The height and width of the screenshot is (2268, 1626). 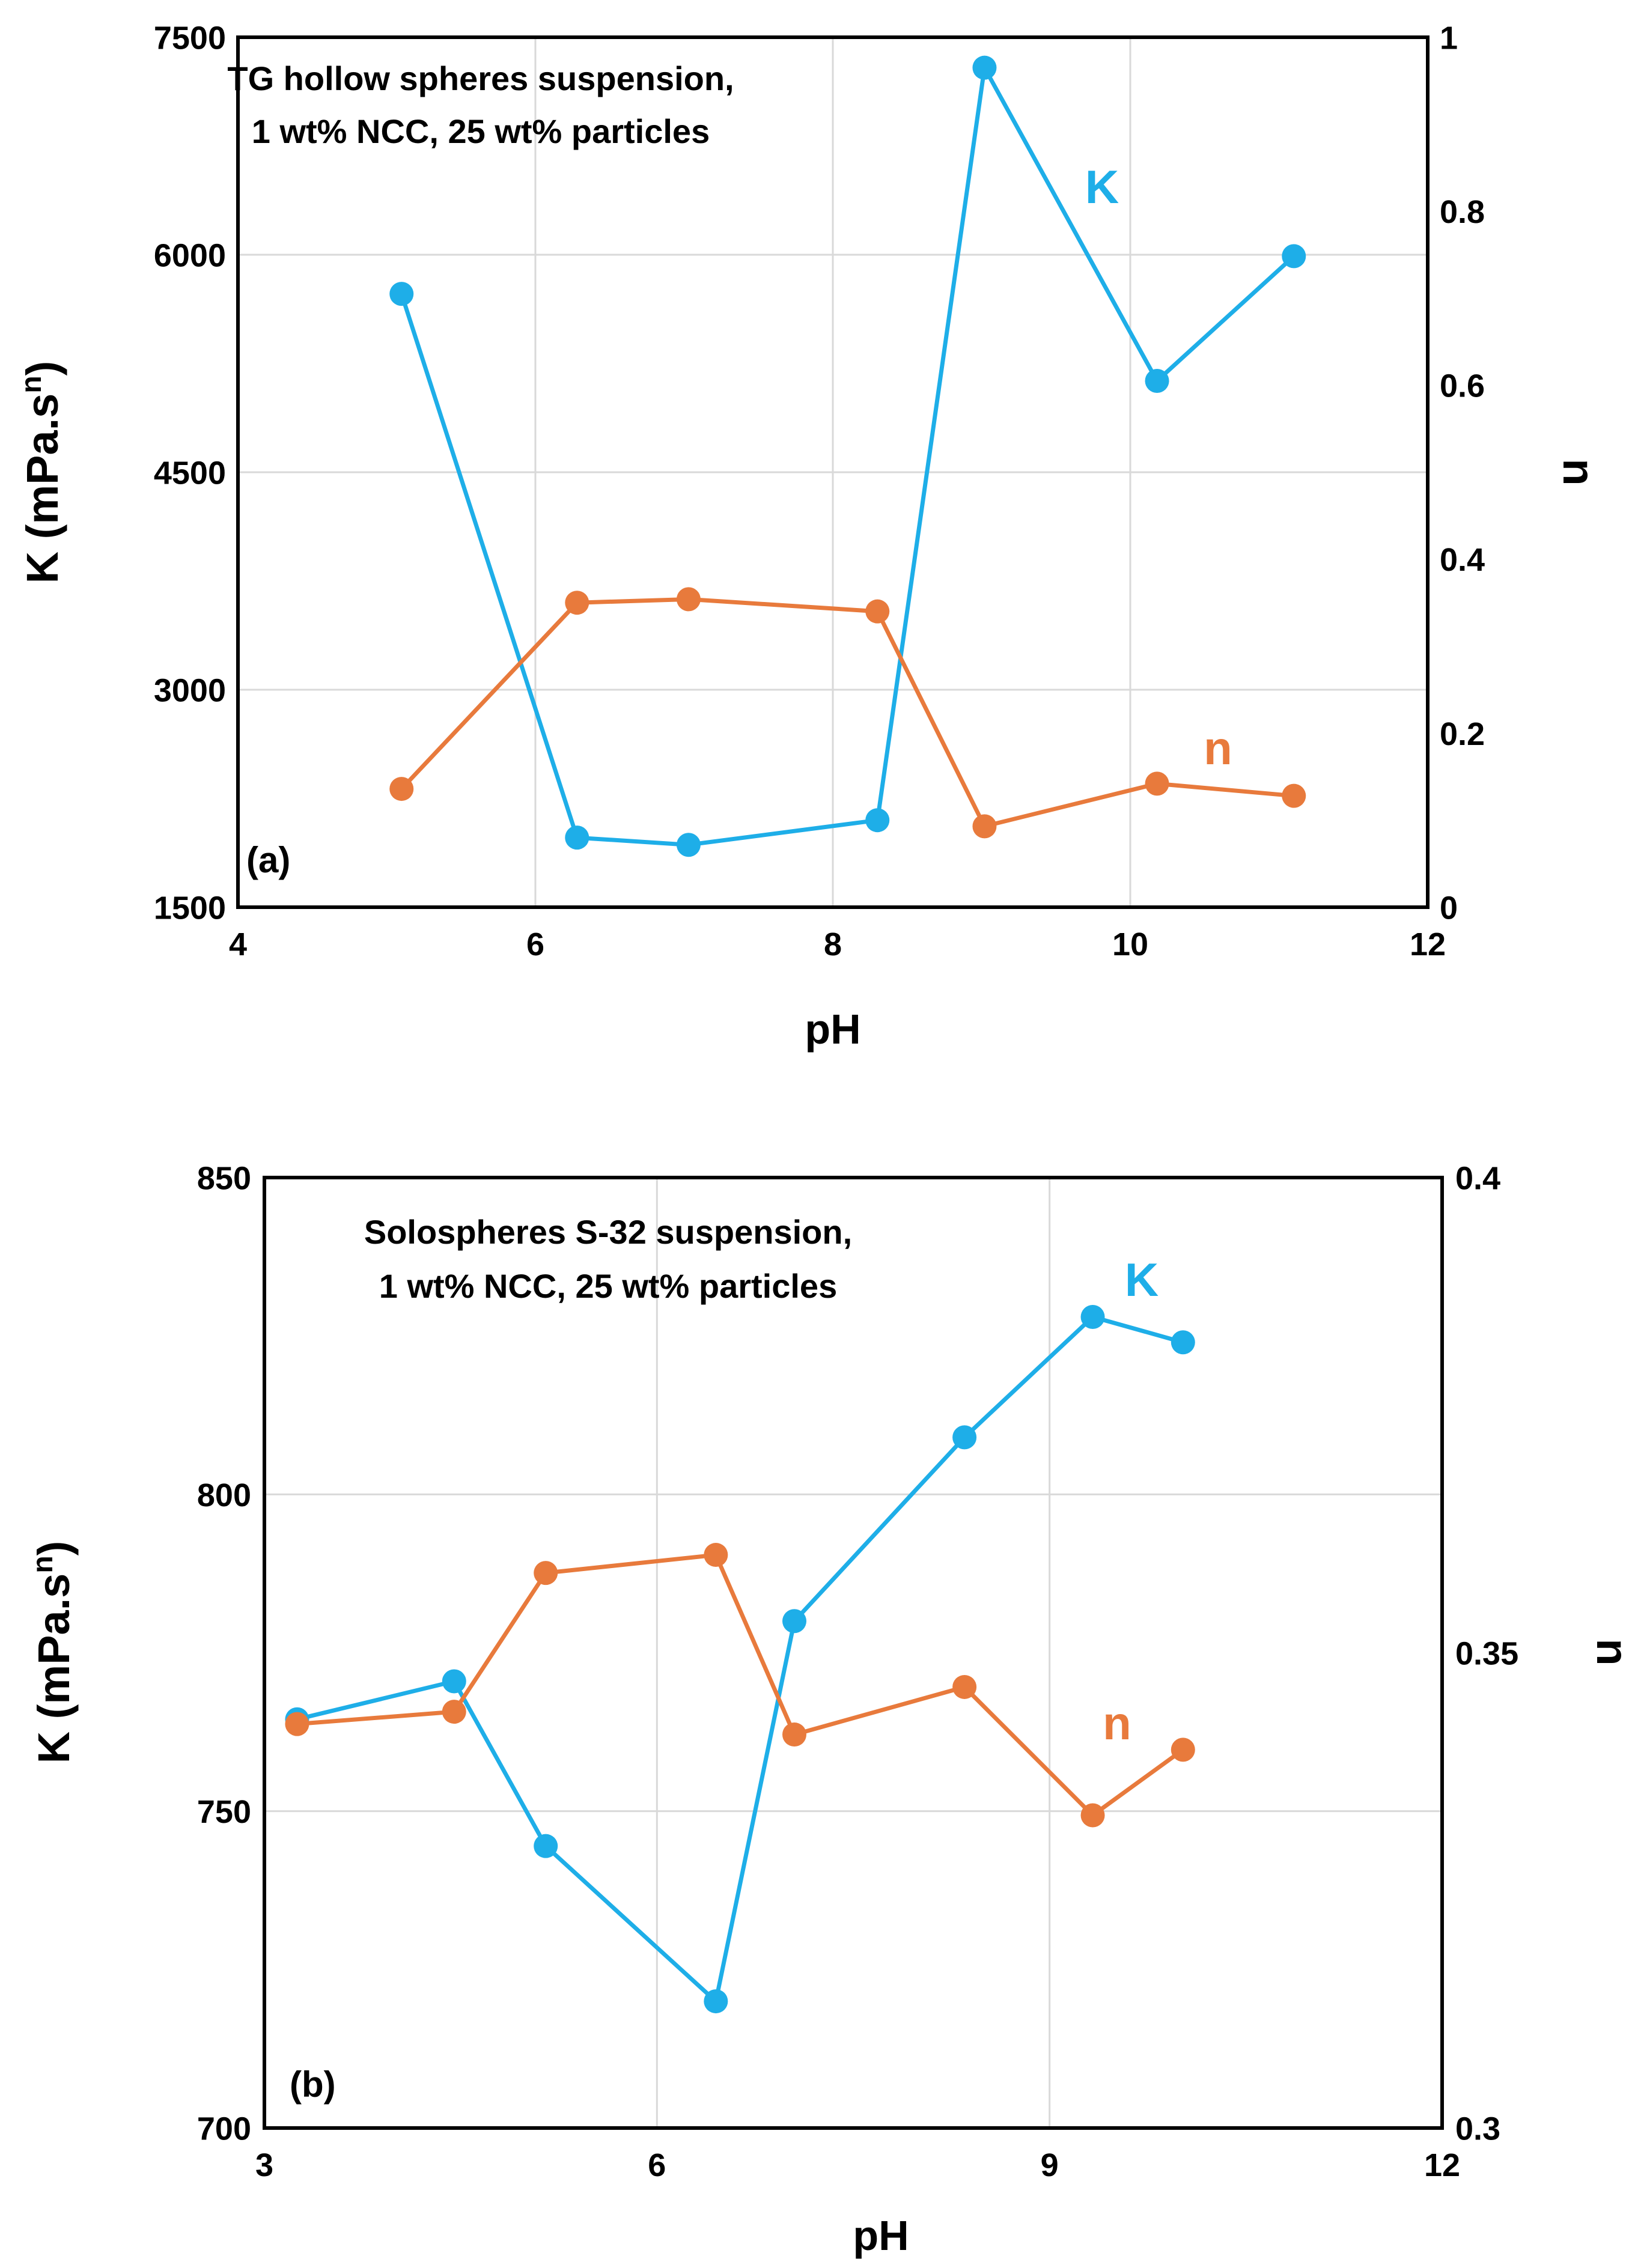 What do you see at coordinates (1449, 908) in the screenshot?
I see `y-tick-label-right: 0` at bounding box center [1449, 908].